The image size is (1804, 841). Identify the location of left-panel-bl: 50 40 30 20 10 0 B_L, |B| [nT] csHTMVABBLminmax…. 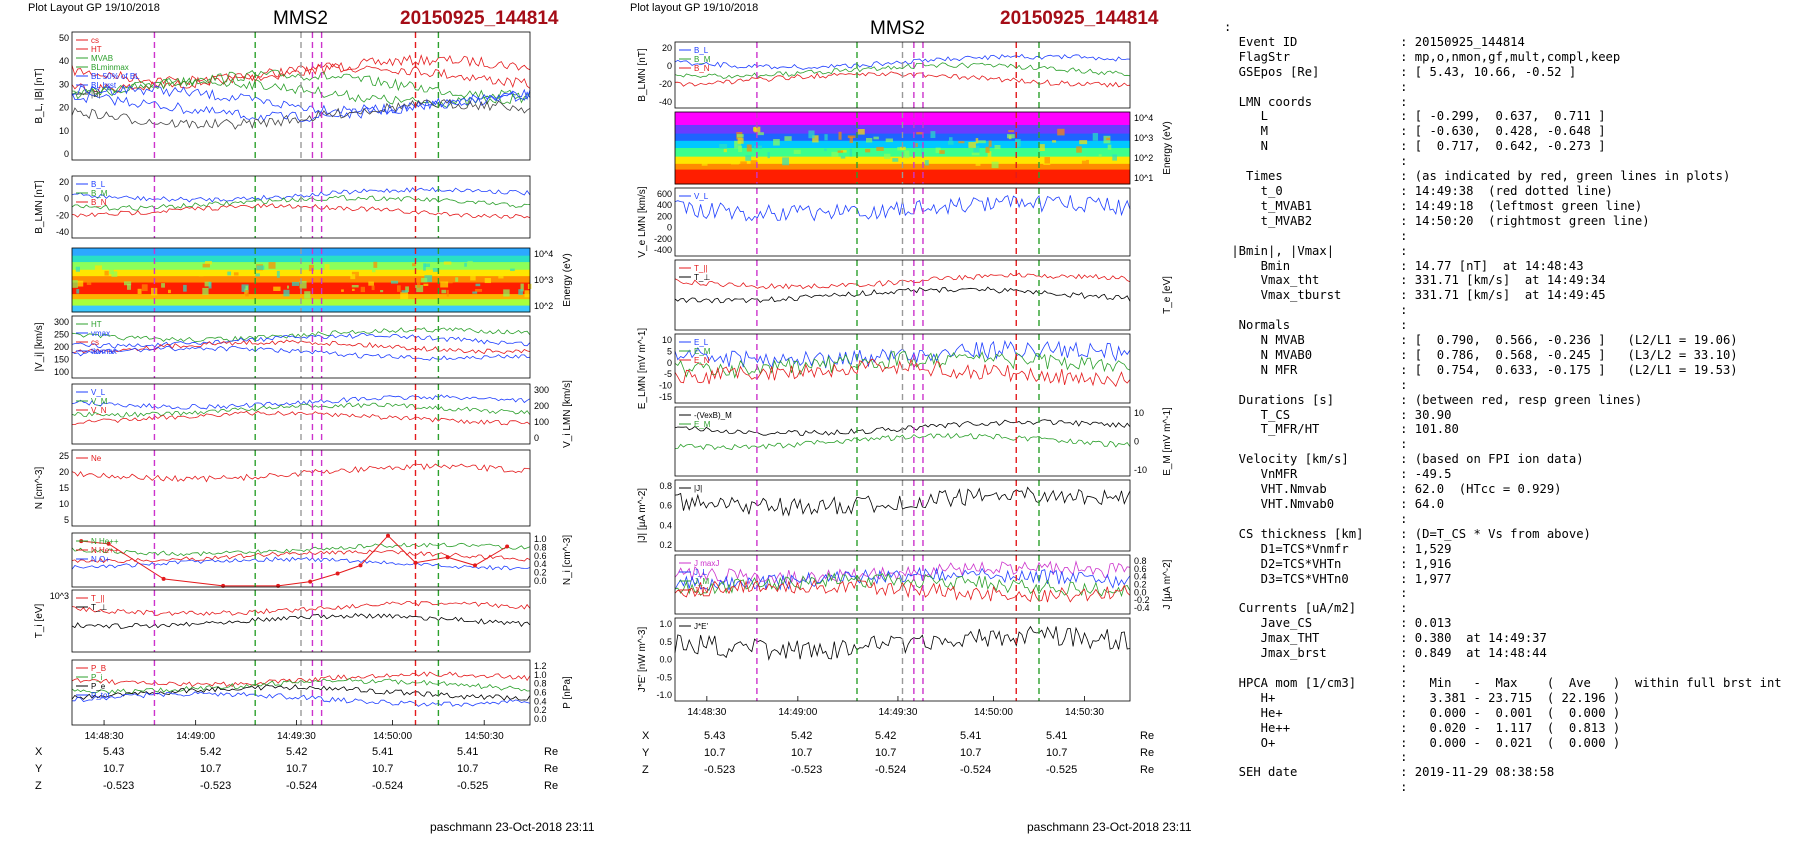
(282, 96).